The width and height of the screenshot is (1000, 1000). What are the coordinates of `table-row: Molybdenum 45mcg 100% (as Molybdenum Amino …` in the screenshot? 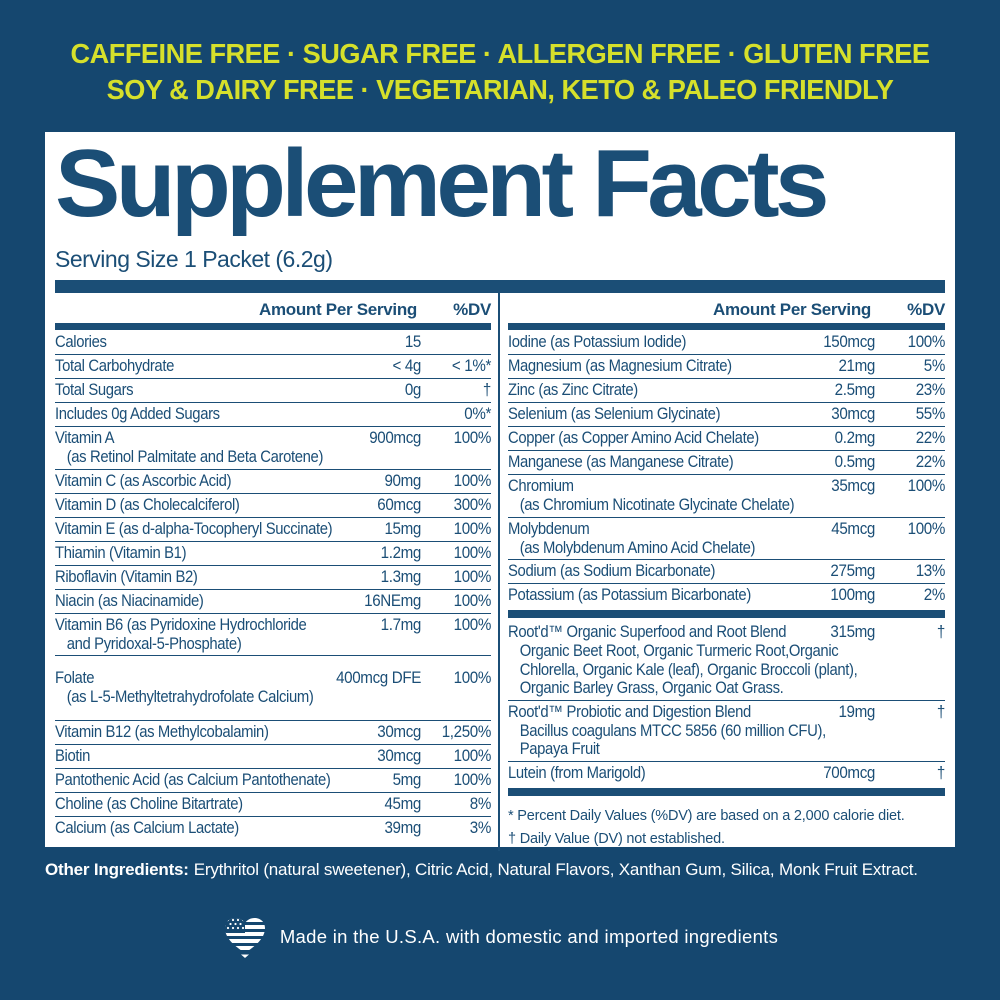 It's located at (726, 538).